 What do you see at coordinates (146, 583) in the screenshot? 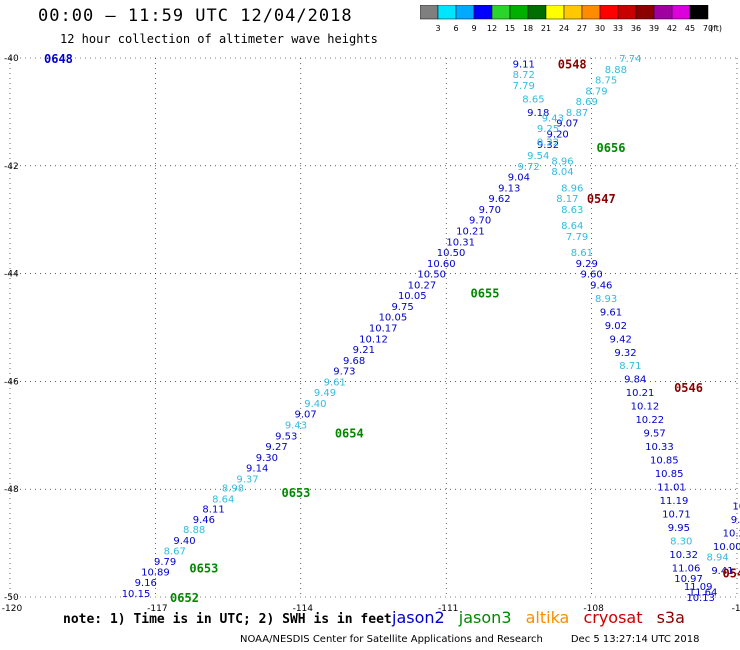
I see `swh-label: 9.16` at bounding box center [146, 583].